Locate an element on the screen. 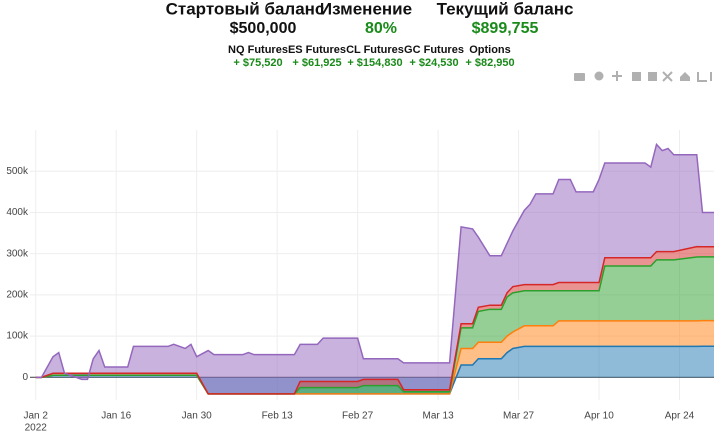  x-tick-label: Jan 2 is located at coordinates (36, 416).